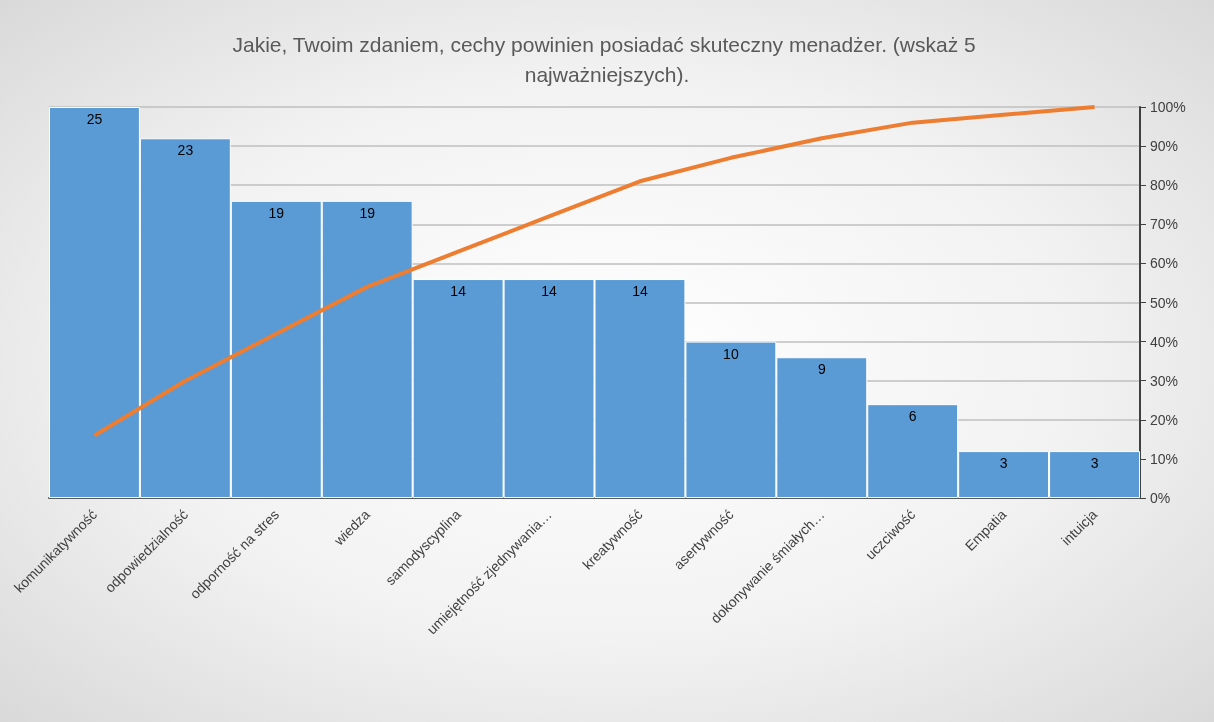  I want to click on y2-tick-label: 20%, so click(1164, 419).